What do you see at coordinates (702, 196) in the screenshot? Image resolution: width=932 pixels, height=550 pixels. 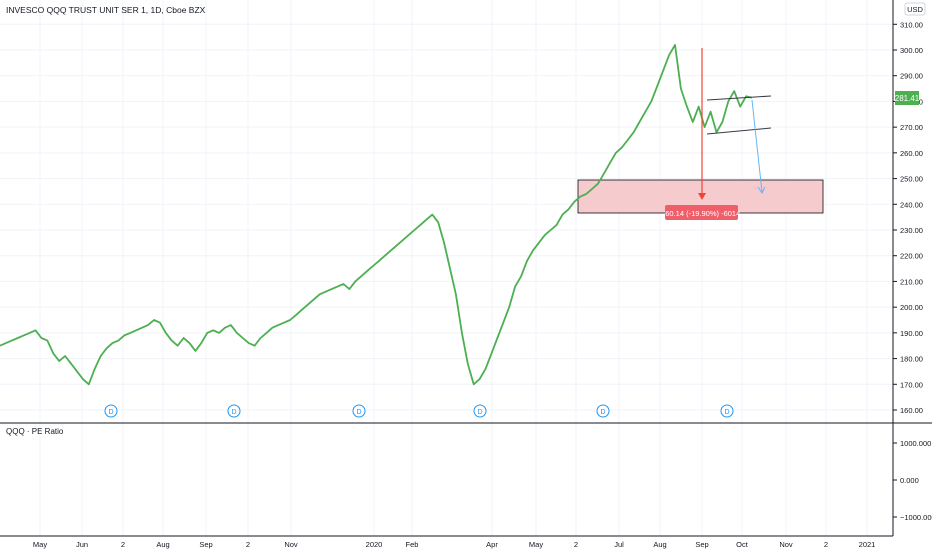 I see `measure-arrowhead` at bounding box center [702, 196].